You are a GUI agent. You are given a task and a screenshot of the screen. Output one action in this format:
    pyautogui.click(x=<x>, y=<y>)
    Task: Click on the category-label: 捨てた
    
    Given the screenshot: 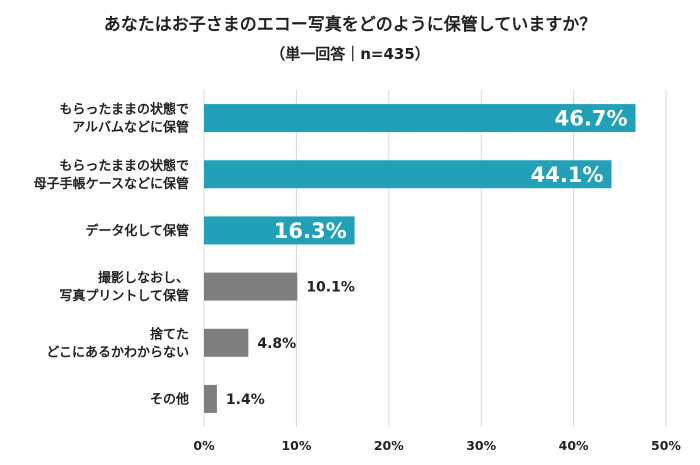 What is the action you would take?
    pyautogui.click(x=169, y=334)
    